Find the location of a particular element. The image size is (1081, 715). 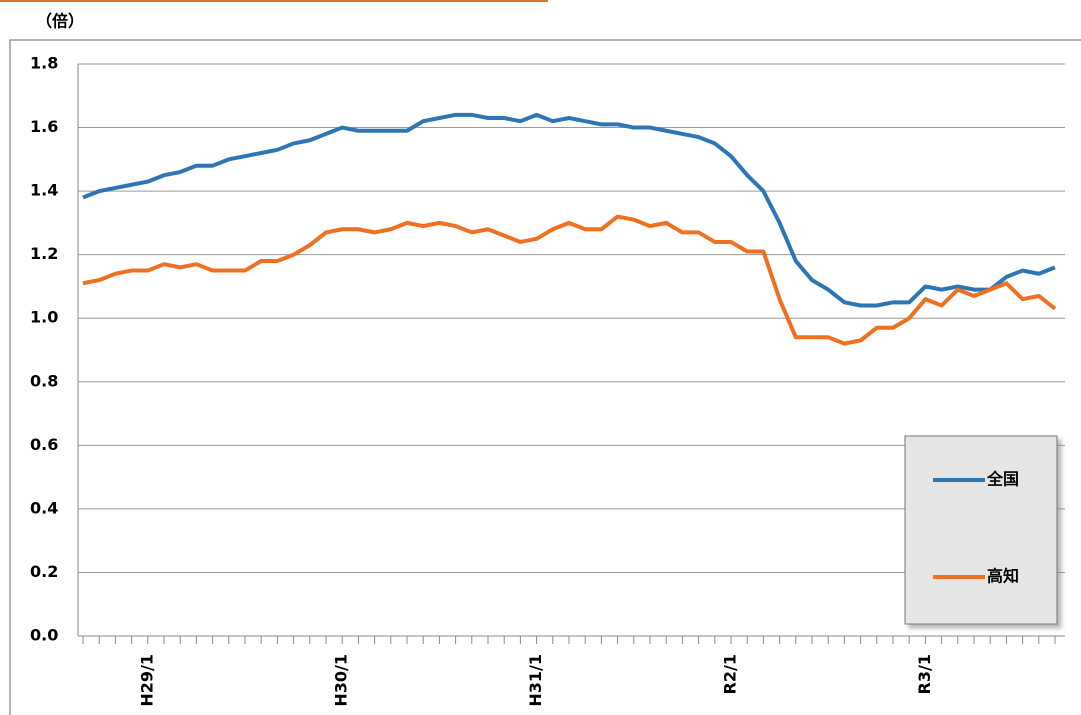

y-tick-label: 0.6 is located at coordinates (44, 444).